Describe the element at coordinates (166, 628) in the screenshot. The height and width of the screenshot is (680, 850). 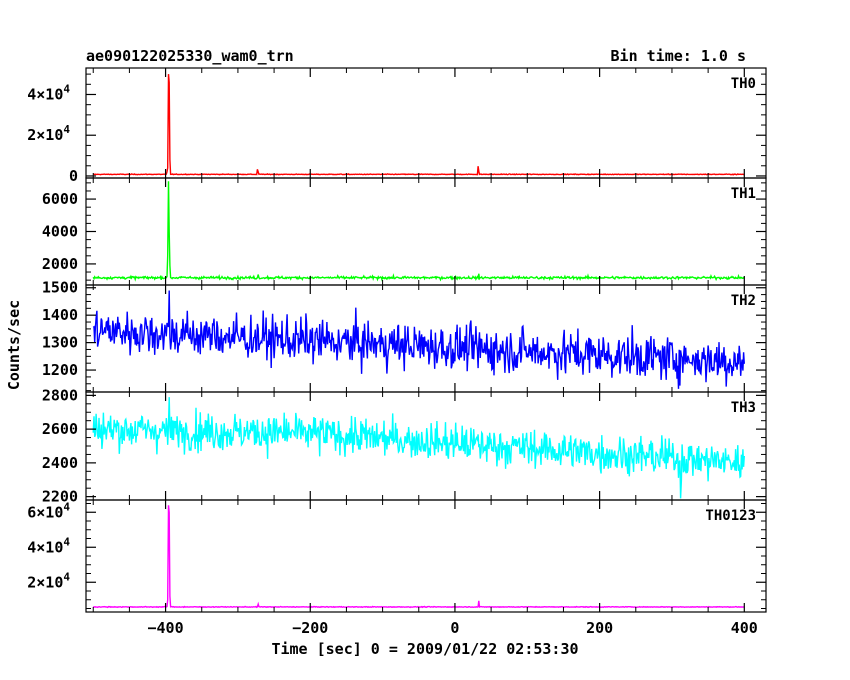
I see `x-tick-label: −400` at that location.